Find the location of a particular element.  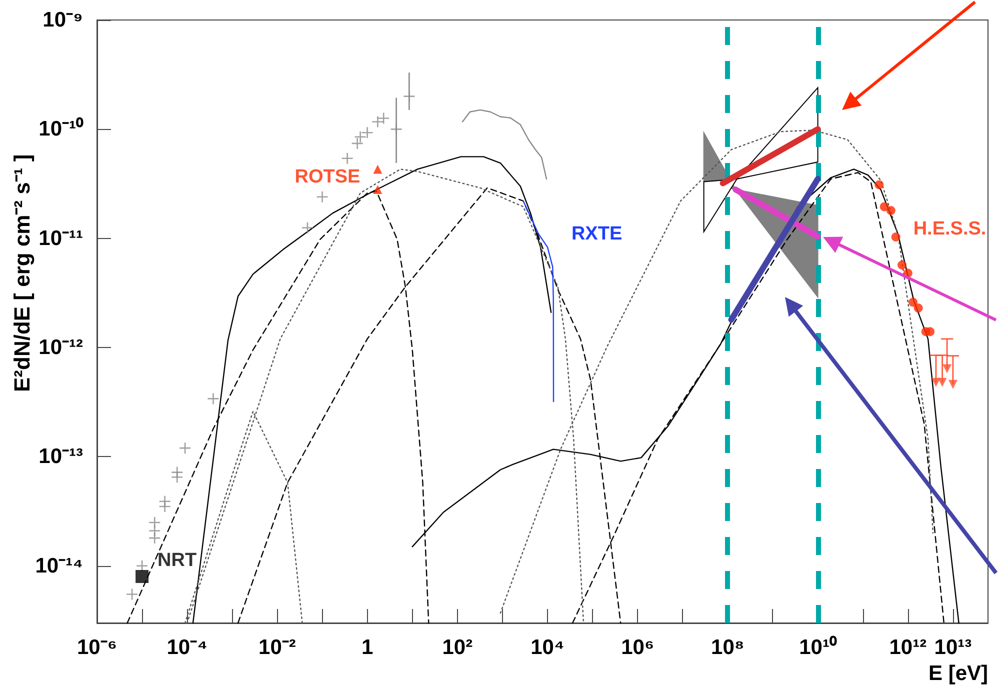

x-tick-label: 10¹² is located at coordinates (908, 647).